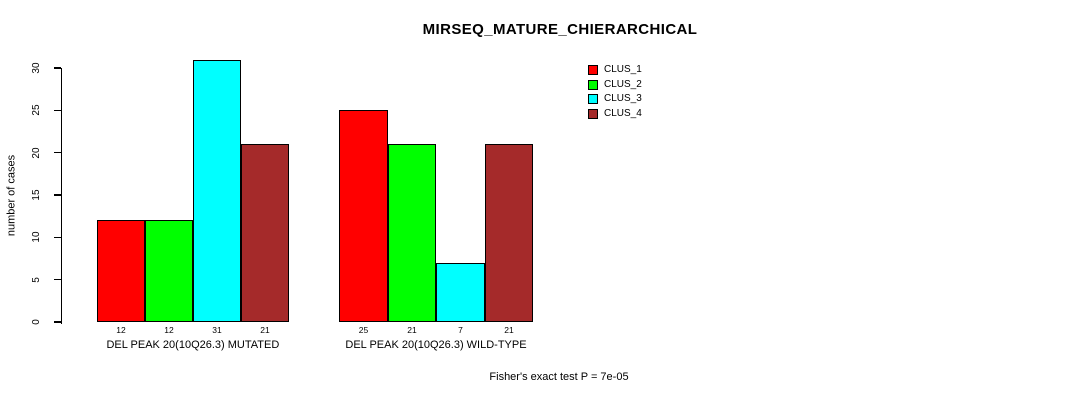 The height and width of the screenshot is (400, 1090). Describe the element at coordinates (460, 330) in the screenshot. I see `bar-value-label: 7` at that location.